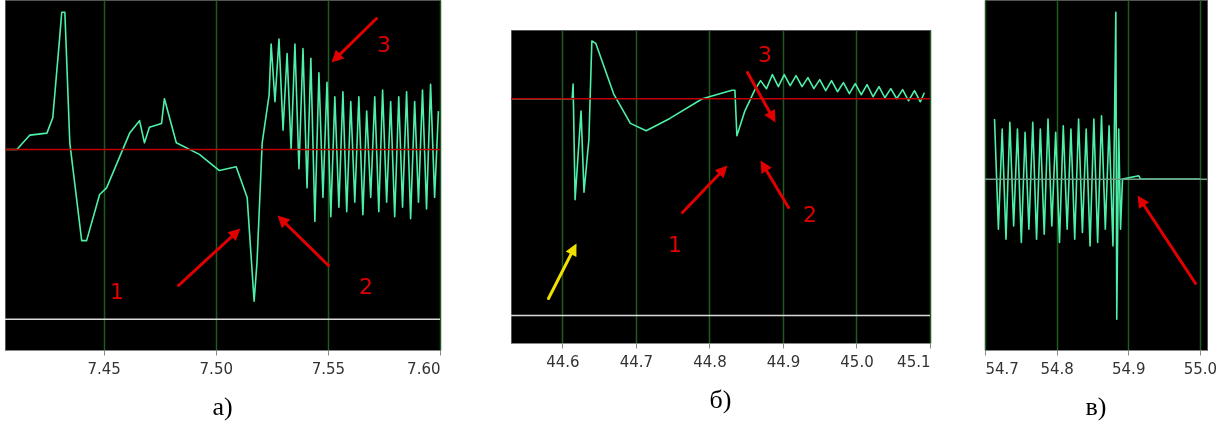  Describe the element at coordinates (366, 286) in the screenshot. I see `annotation: 2` at that location.